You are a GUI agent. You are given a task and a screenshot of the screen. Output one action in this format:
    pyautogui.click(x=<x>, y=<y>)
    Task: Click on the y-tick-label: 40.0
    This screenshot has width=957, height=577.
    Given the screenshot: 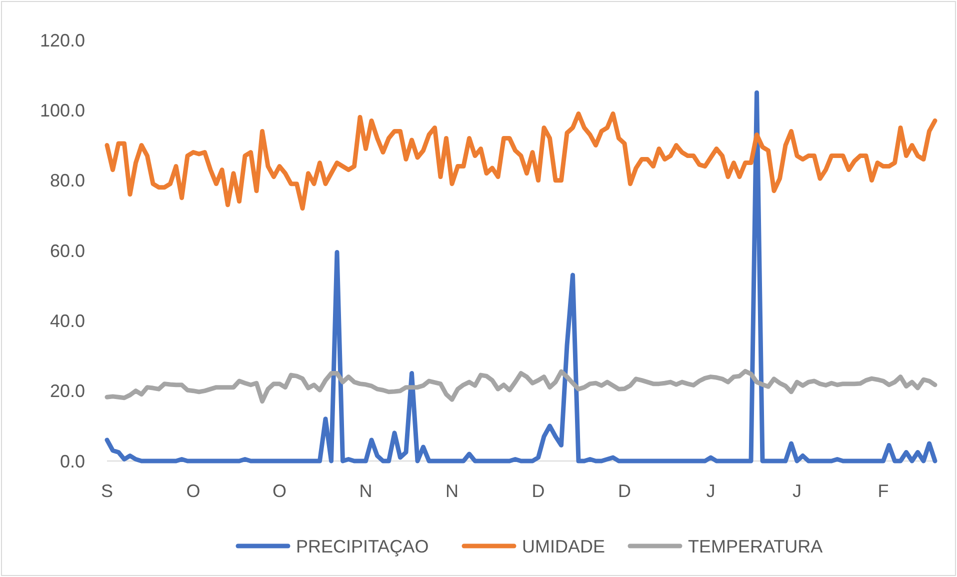 What is the action you would take?
    pyautogui.click(x=67, y=320)
    